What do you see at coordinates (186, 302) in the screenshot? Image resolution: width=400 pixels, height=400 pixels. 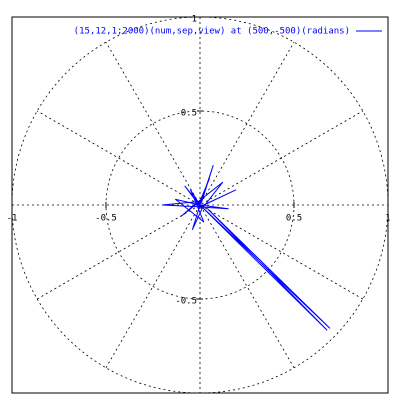 I see `y-tick-label: -0.5` at bounding box center [186, 302].